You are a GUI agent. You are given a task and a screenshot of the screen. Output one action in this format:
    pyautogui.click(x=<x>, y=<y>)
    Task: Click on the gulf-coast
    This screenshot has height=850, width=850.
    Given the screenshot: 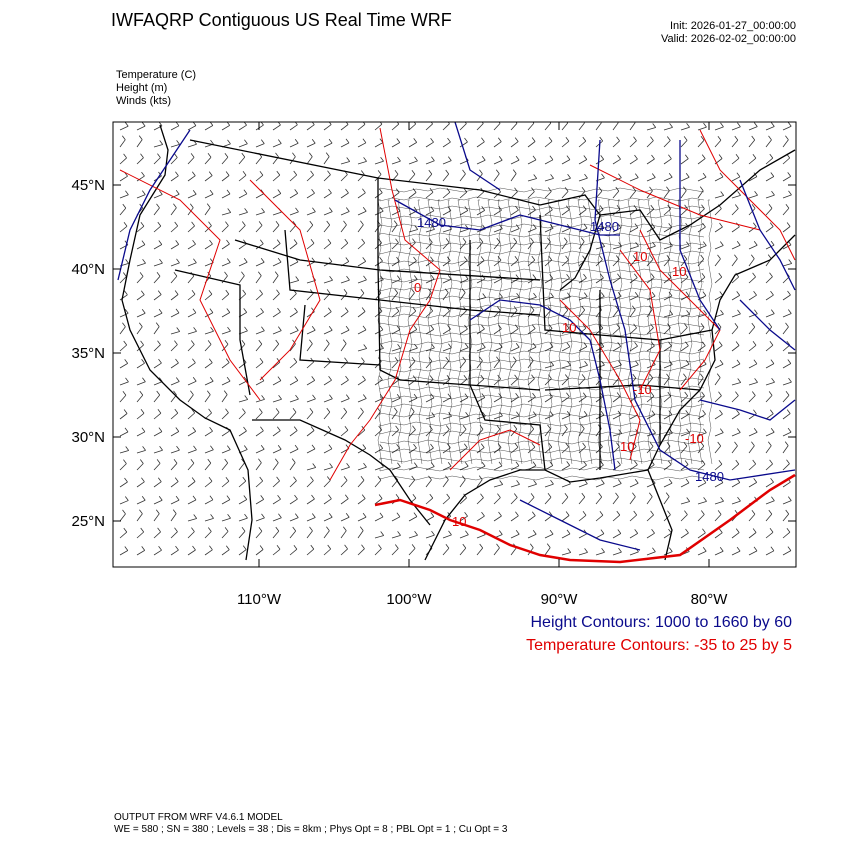 What is the action you would take?
    pyautogui.click(x=536, y=515)
    